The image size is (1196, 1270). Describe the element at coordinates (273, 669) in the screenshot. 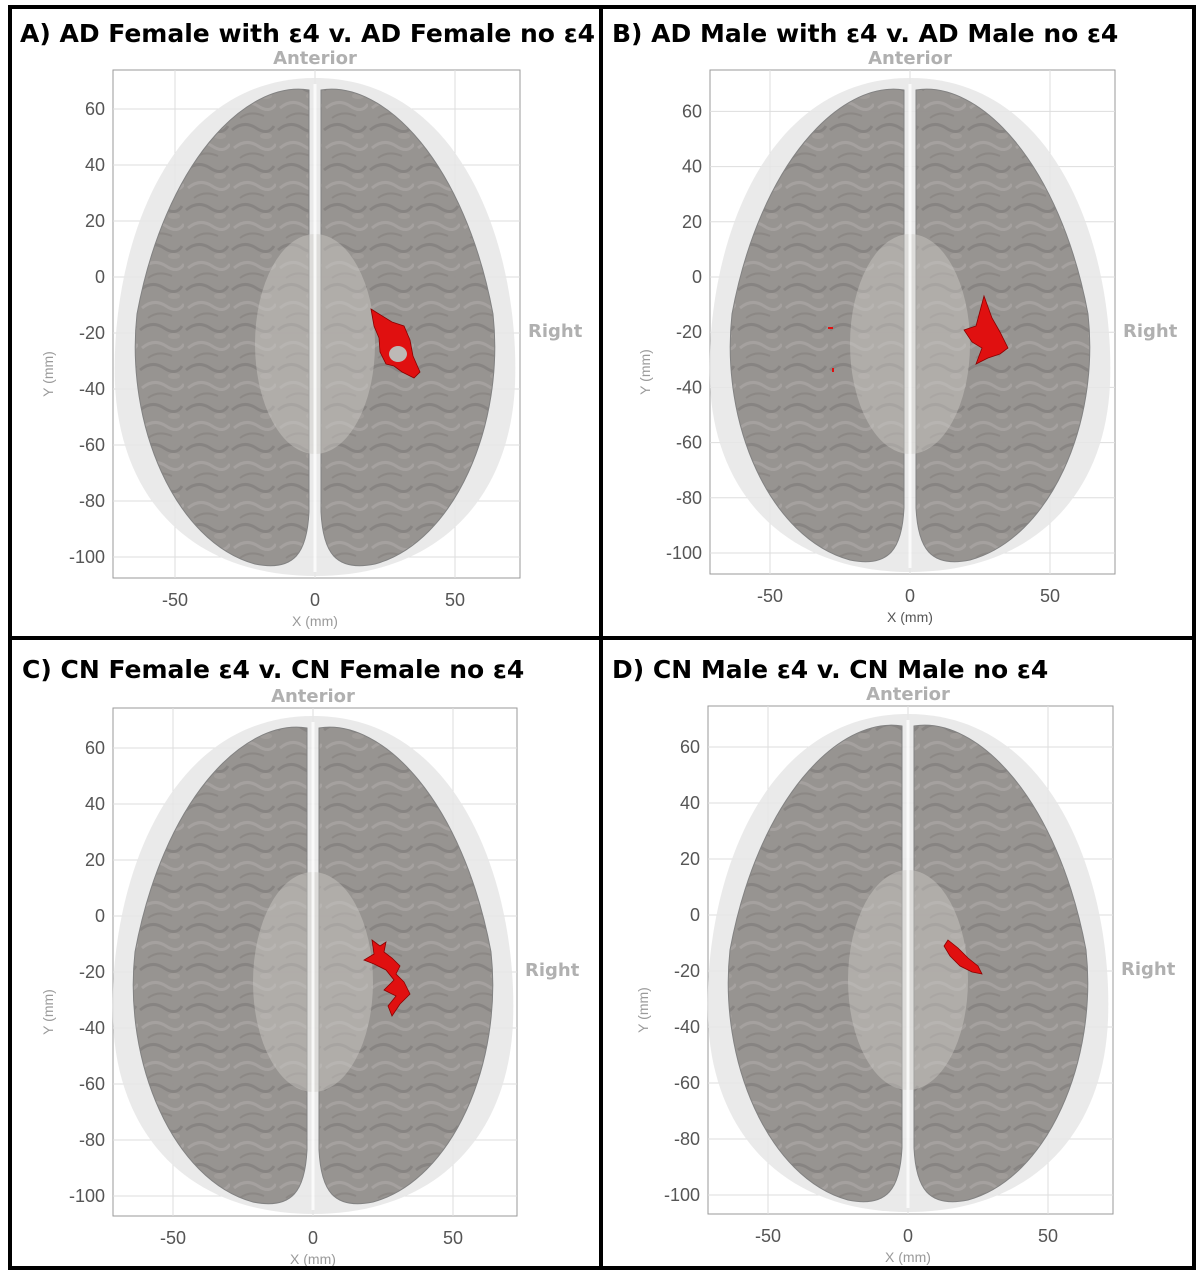

I see `panel-title: C) CN Female ε4 v. CN Female no ε4` at that location.